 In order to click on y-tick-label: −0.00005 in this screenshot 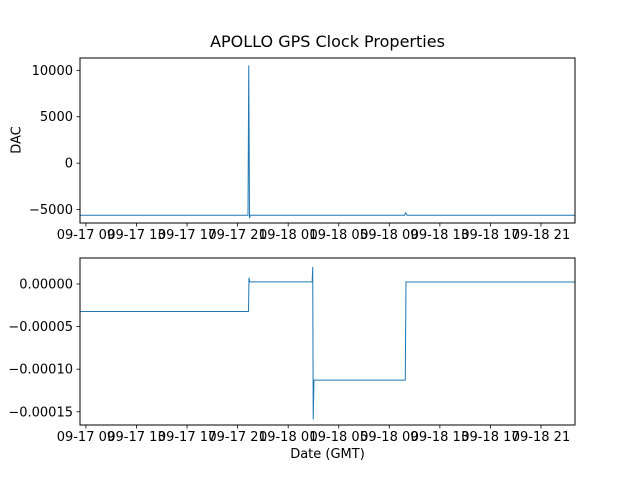, I will do `click(40, 327)`.